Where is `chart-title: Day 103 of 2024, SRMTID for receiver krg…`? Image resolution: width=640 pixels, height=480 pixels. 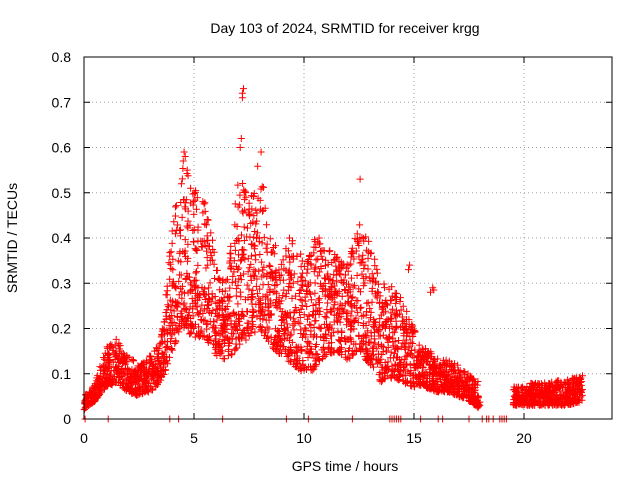 chart-title: Day 103 of 2024, SRMTID for receiver krg… is located at coordinates (344, 28).